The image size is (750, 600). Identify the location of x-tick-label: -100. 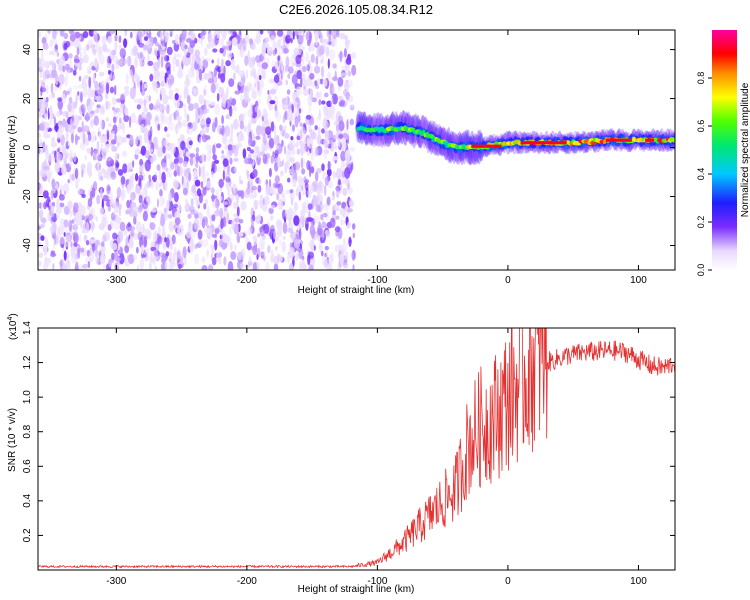
(377, 280).